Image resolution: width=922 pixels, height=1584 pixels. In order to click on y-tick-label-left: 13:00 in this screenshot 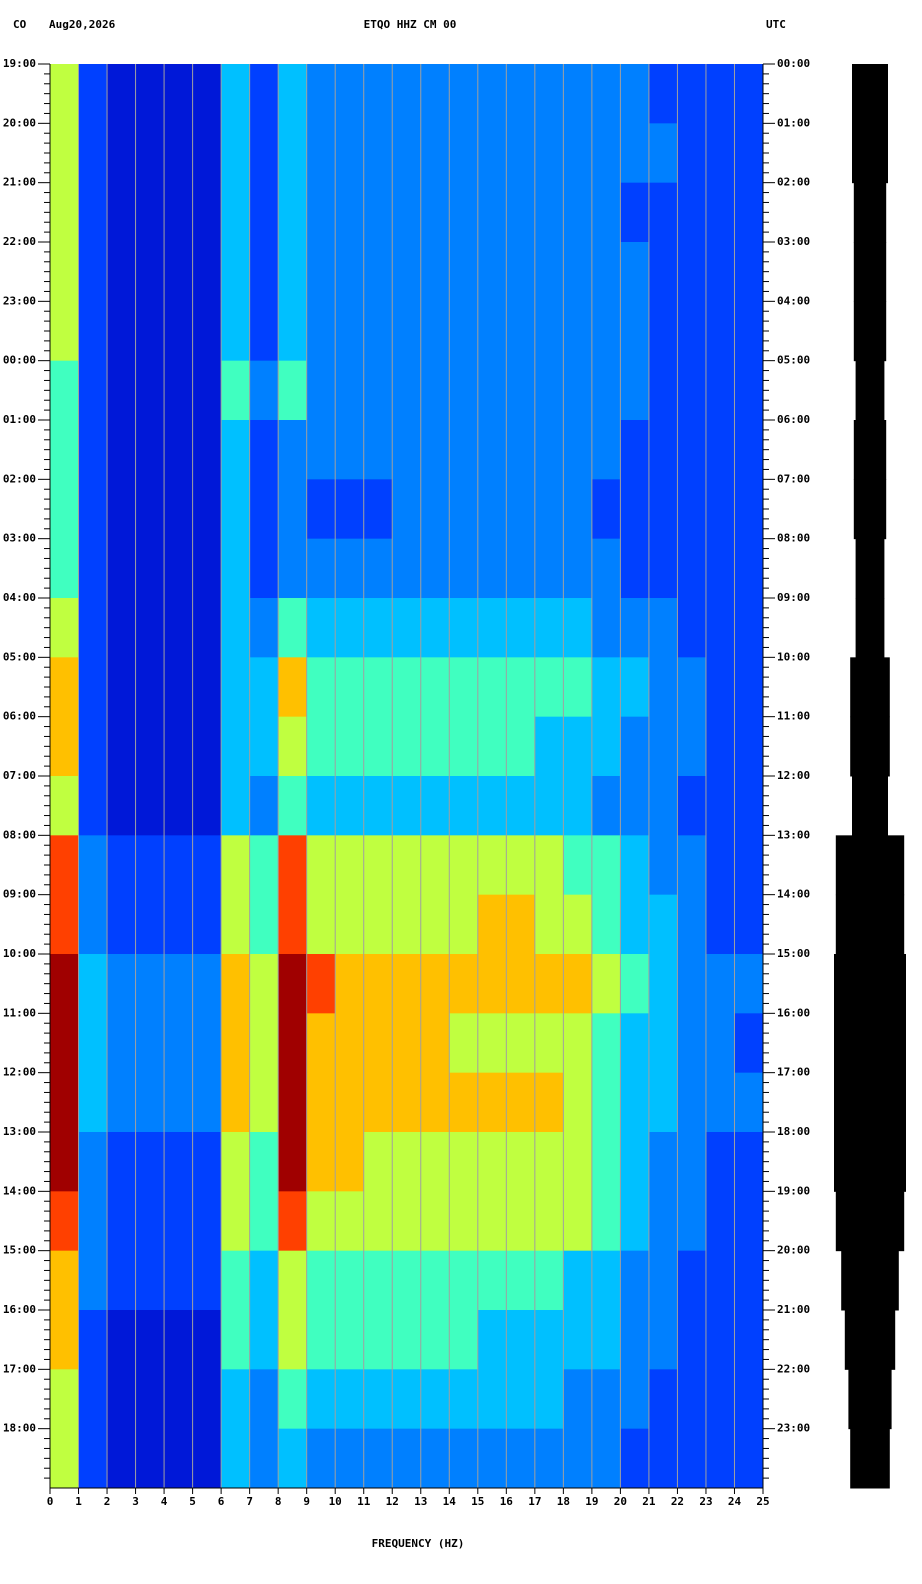, I will do `click(19, 1131)`.